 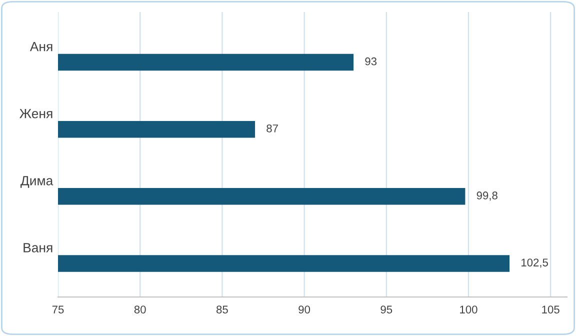 What do you see at coordinates (58, 310) in the screenshot?
I see `x-tick-label: 75` at bounding box center [58, 310].